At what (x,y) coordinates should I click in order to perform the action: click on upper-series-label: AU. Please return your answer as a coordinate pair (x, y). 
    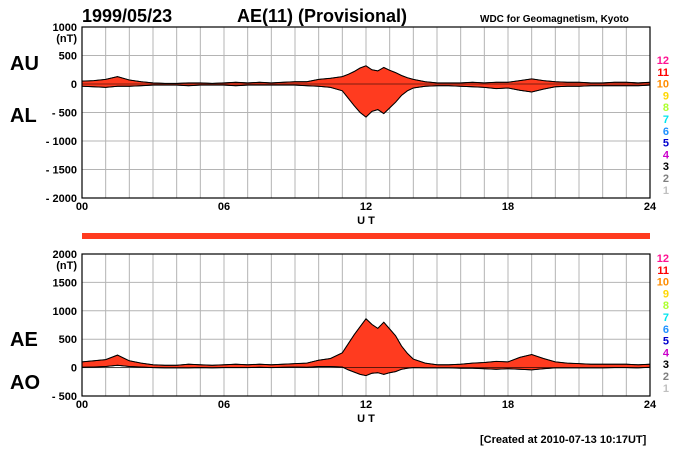
    Looking at the image, I should click on (24, 64).